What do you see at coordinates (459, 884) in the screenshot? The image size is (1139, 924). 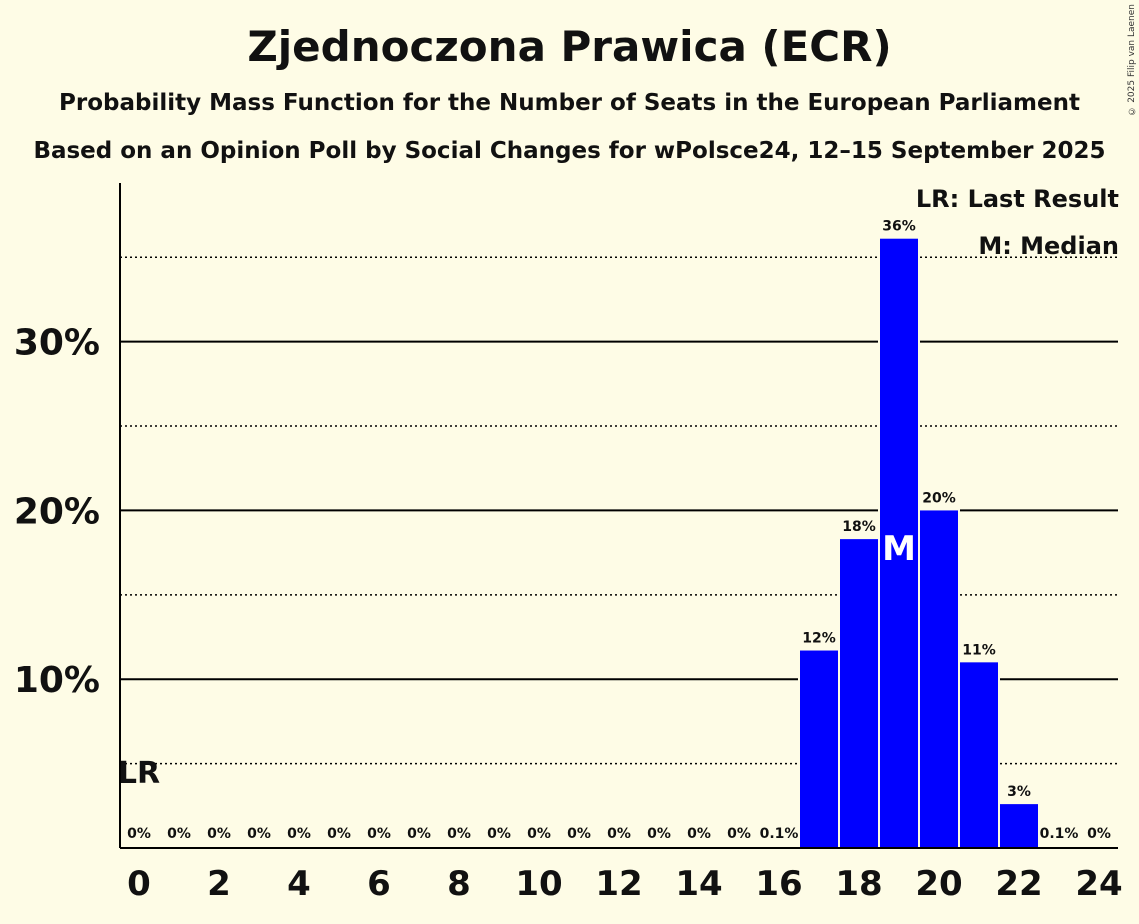 I see `x-tick-label: 8` at bounding box center [459, 884].